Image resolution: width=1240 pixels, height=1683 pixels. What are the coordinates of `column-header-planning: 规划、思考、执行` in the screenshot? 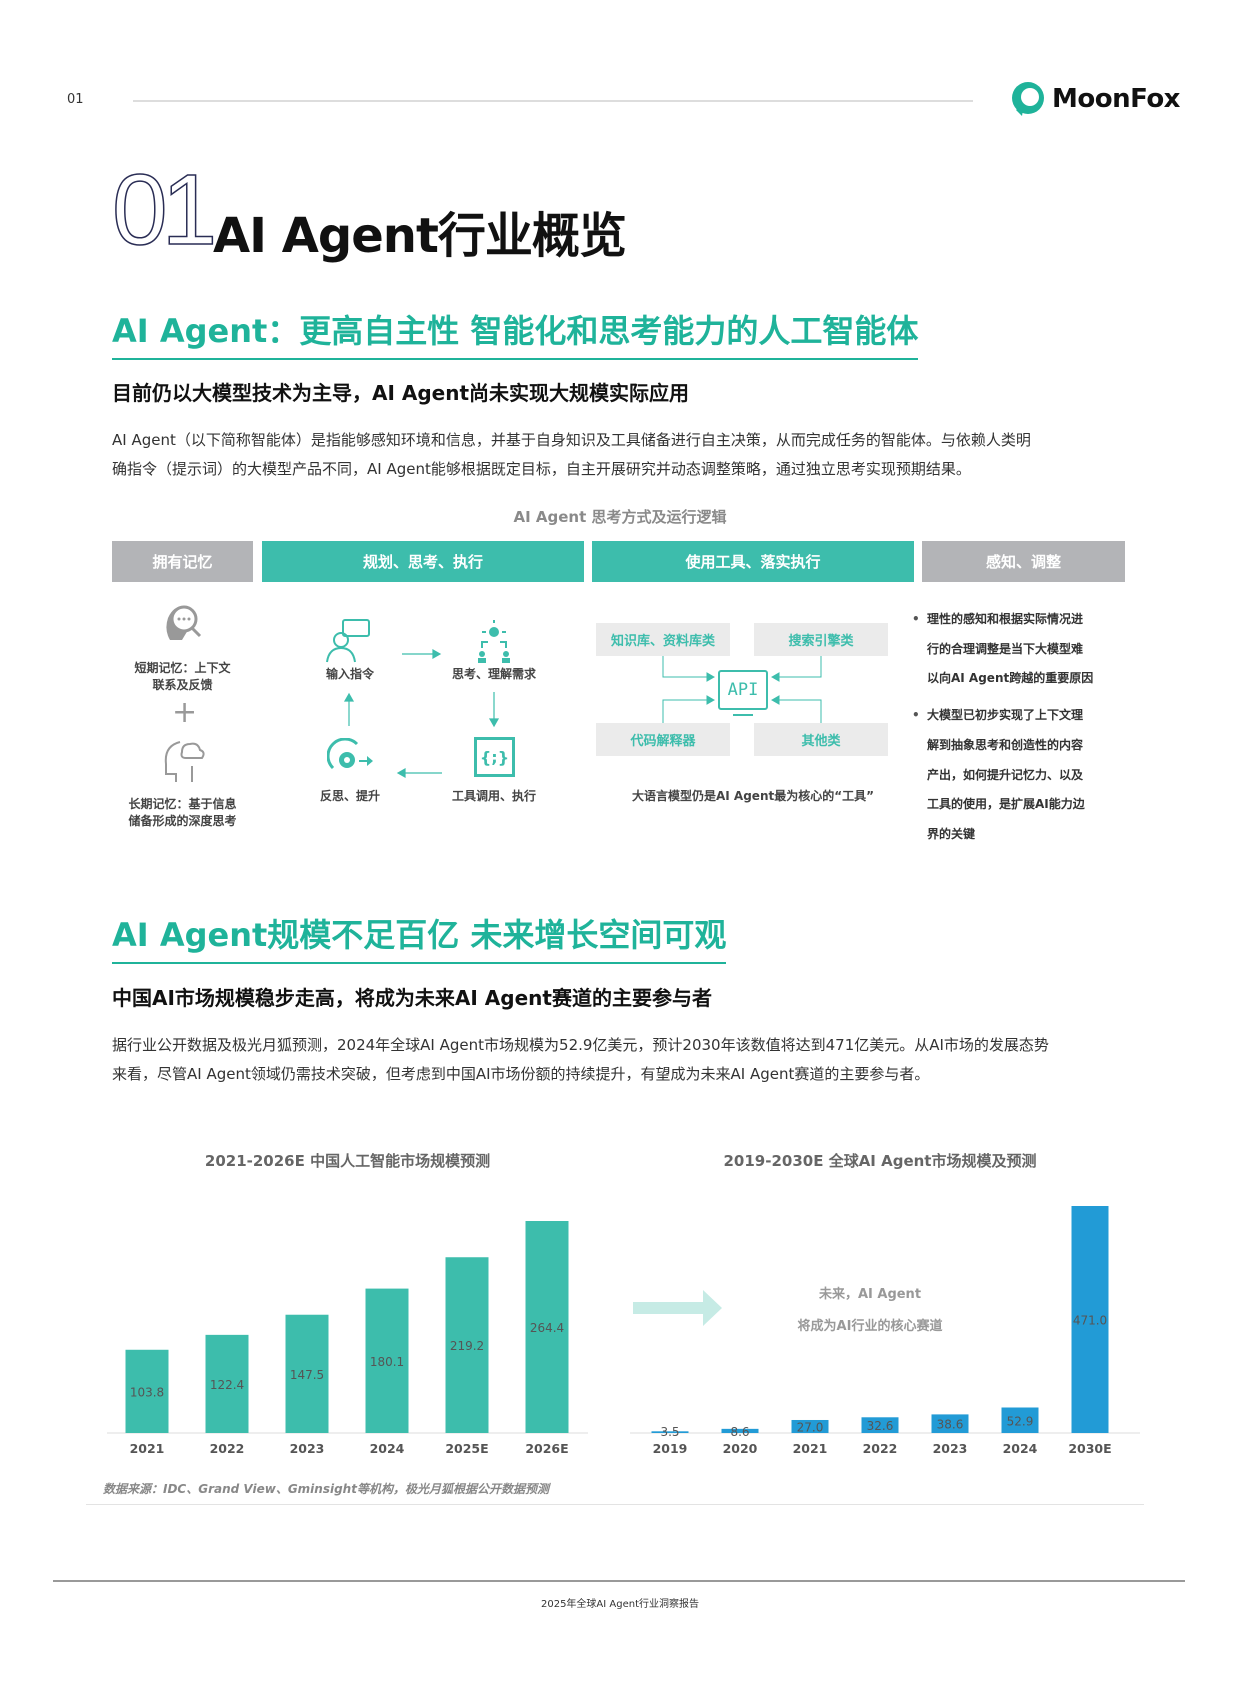 It's located at (423, 561).